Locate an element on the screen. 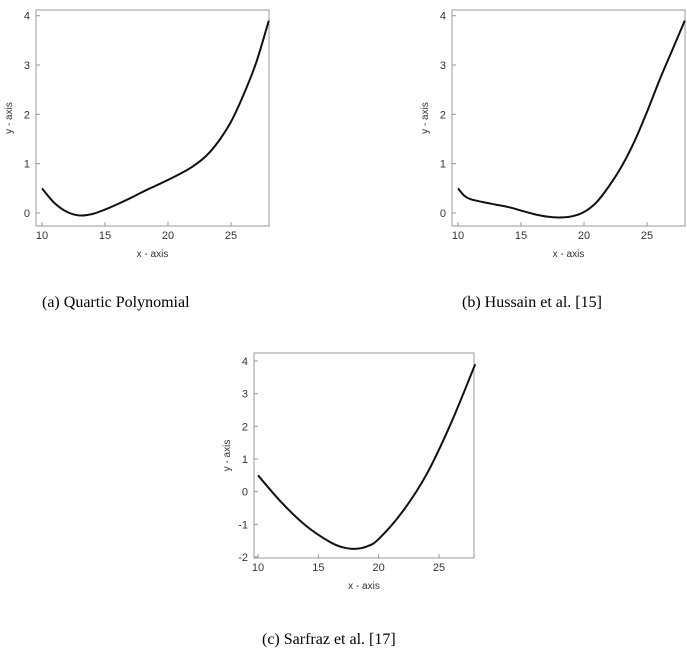 This screenshot has width=687, height=656. y-tick-label: -1 is located at coordinates (243, 525).